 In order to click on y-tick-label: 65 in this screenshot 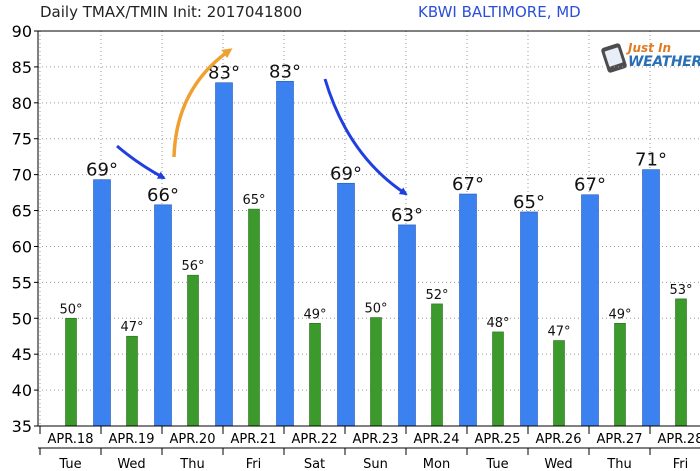, I will do `click(22, 211)`.